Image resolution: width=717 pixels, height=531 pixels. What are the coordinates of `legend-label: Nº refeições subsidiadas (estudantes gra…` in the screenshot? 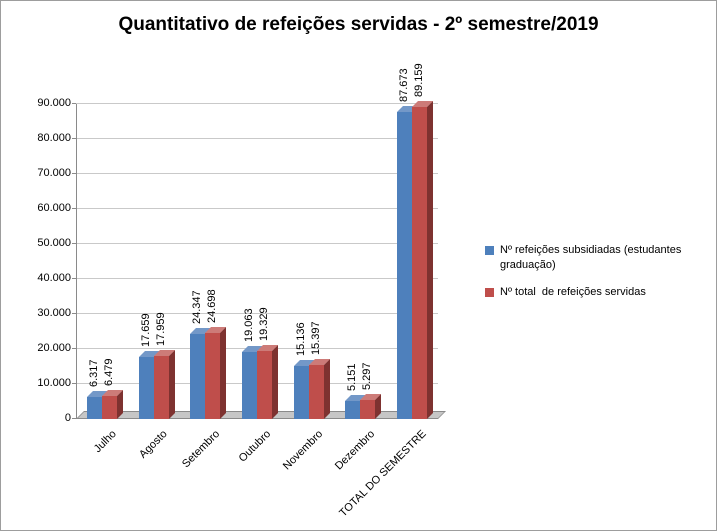 It's located at (592, 257).